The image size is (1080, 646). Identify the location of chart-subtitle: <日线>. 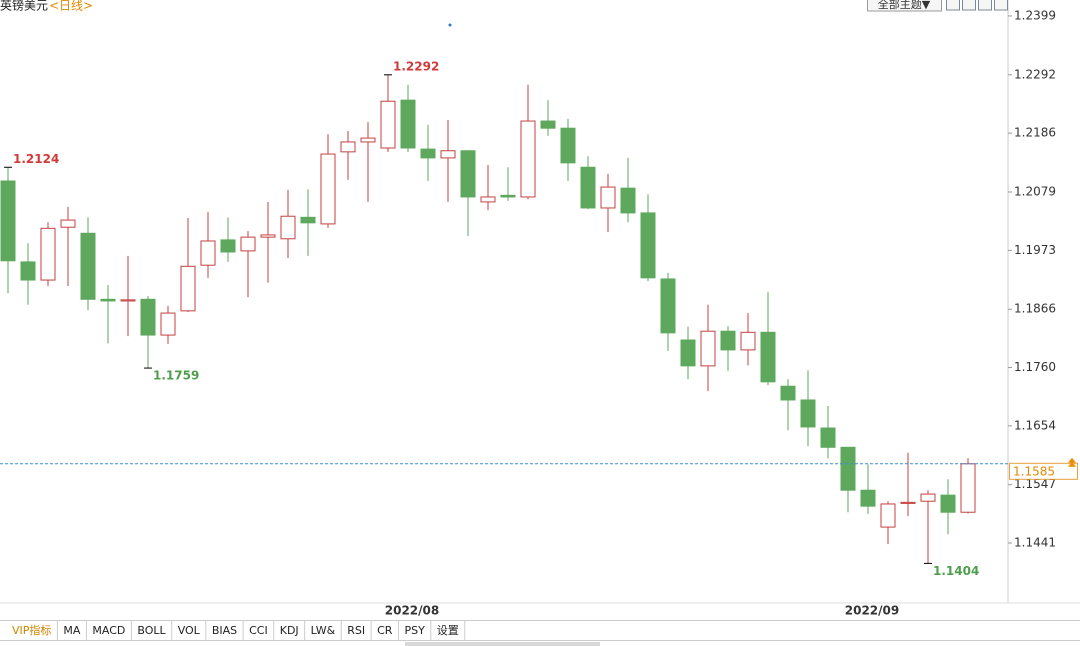
(71, 6).